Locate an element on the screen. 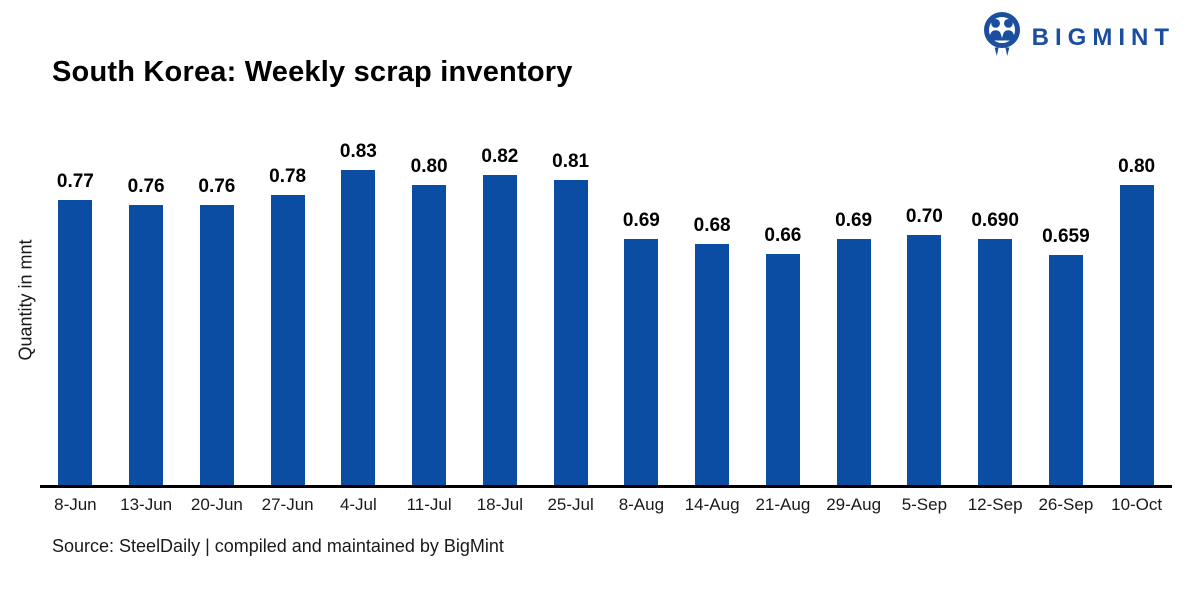 Image resolution: width=1189 pixels, height=595 pixels. bar-value-label: 0.81 is located at coordinates (571, 161).